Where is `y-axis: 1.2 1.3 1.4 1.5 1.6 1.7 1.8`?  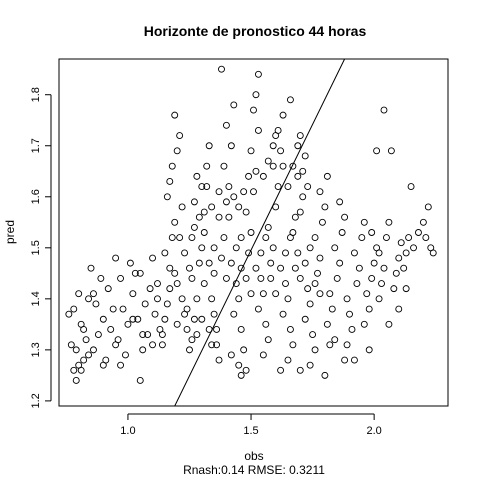
y-axis: 1.2 1.3 1.4 1.5 1.6 1.7 1.8 is located at coordinates (41, 248).